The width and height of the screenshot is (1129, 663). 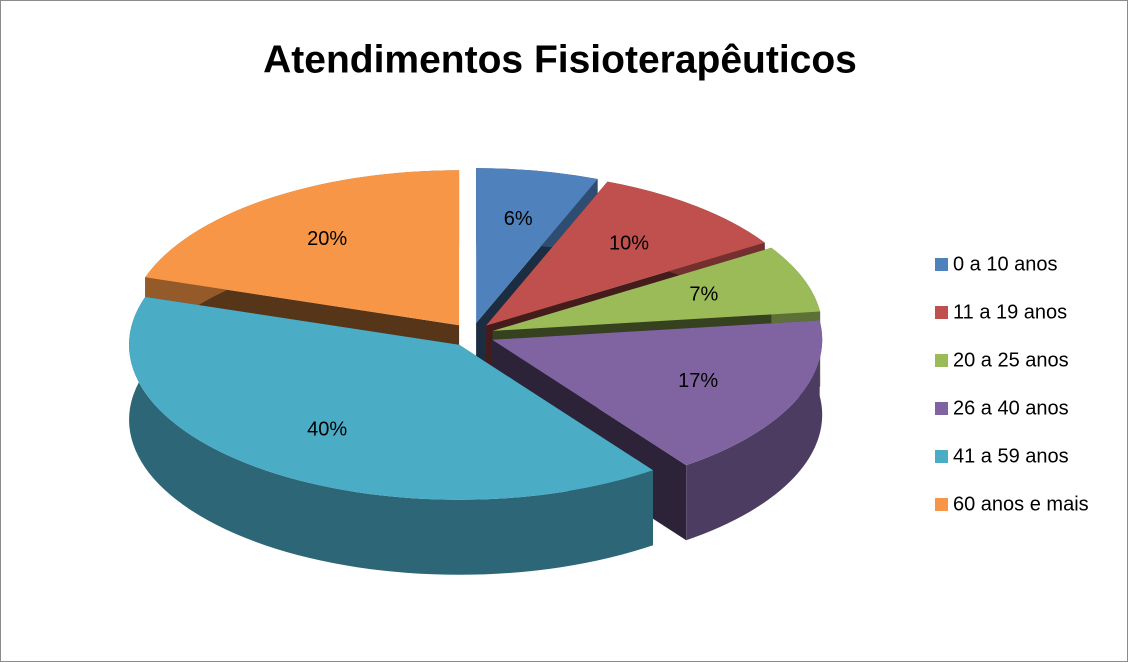 I want to click on legend-label: 20 a 25 anos, so click(x=1011, y=360).